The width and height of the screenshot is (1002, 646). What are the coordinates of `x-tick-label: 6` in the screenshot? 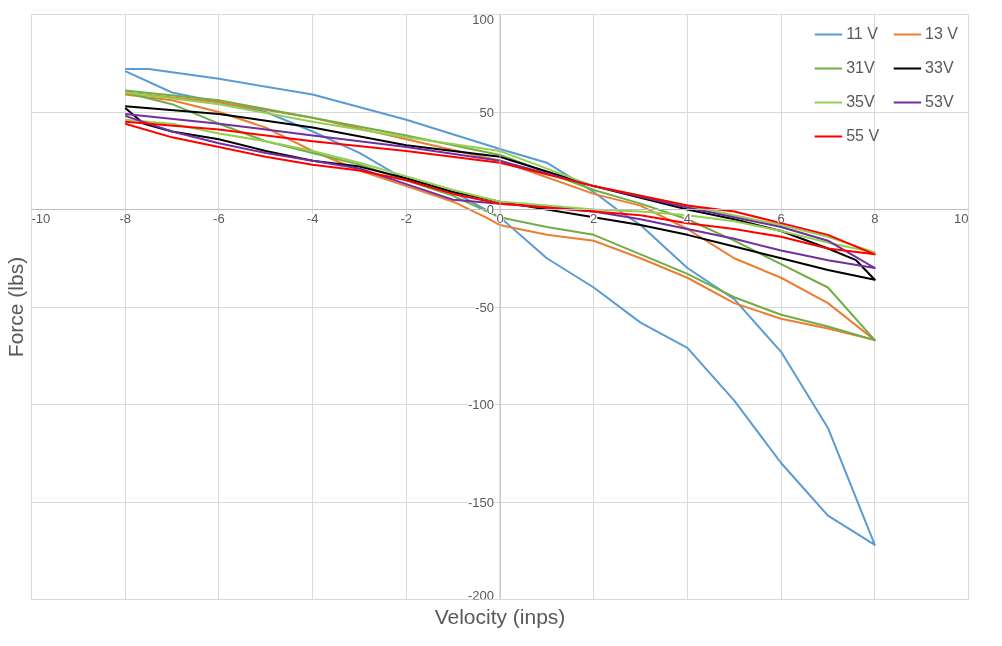 It's located at (781, 218).